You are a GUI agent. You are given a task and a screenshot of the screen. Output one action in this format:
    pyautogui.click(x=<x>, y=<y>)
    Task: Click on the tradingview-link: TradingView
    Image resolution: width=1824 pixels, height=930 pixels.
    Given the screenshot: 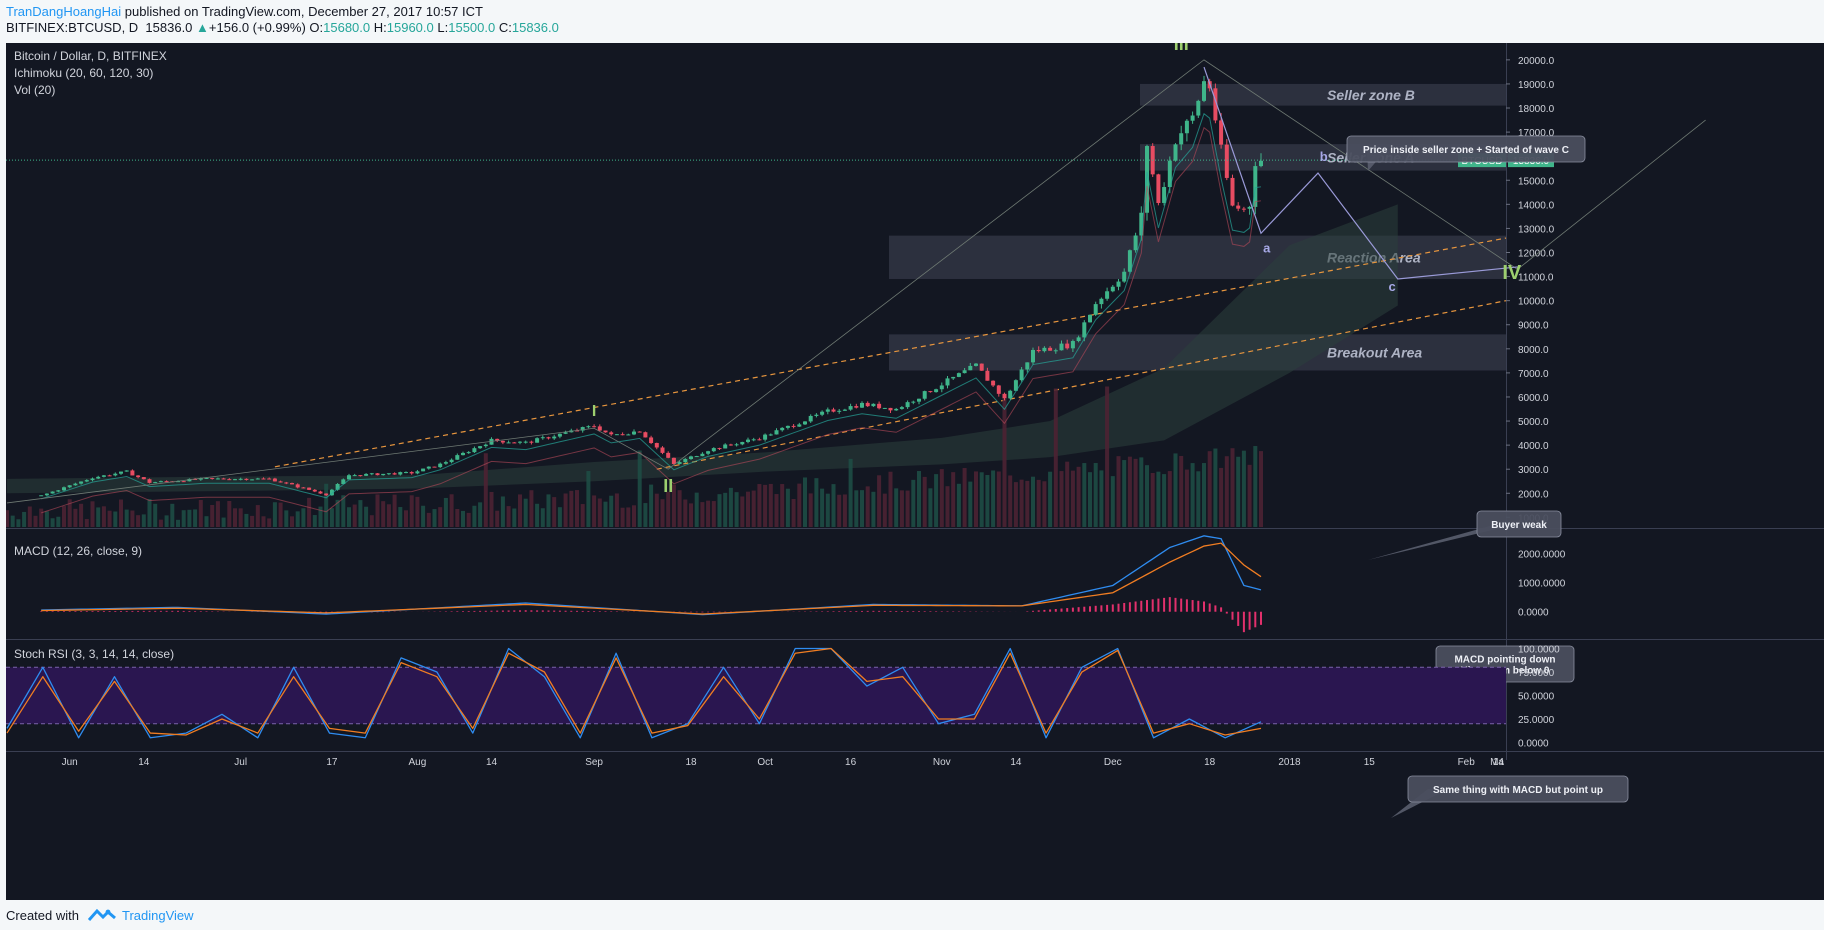 What is the action you would take?
    pyautogui.click(x=158, y=915)
    